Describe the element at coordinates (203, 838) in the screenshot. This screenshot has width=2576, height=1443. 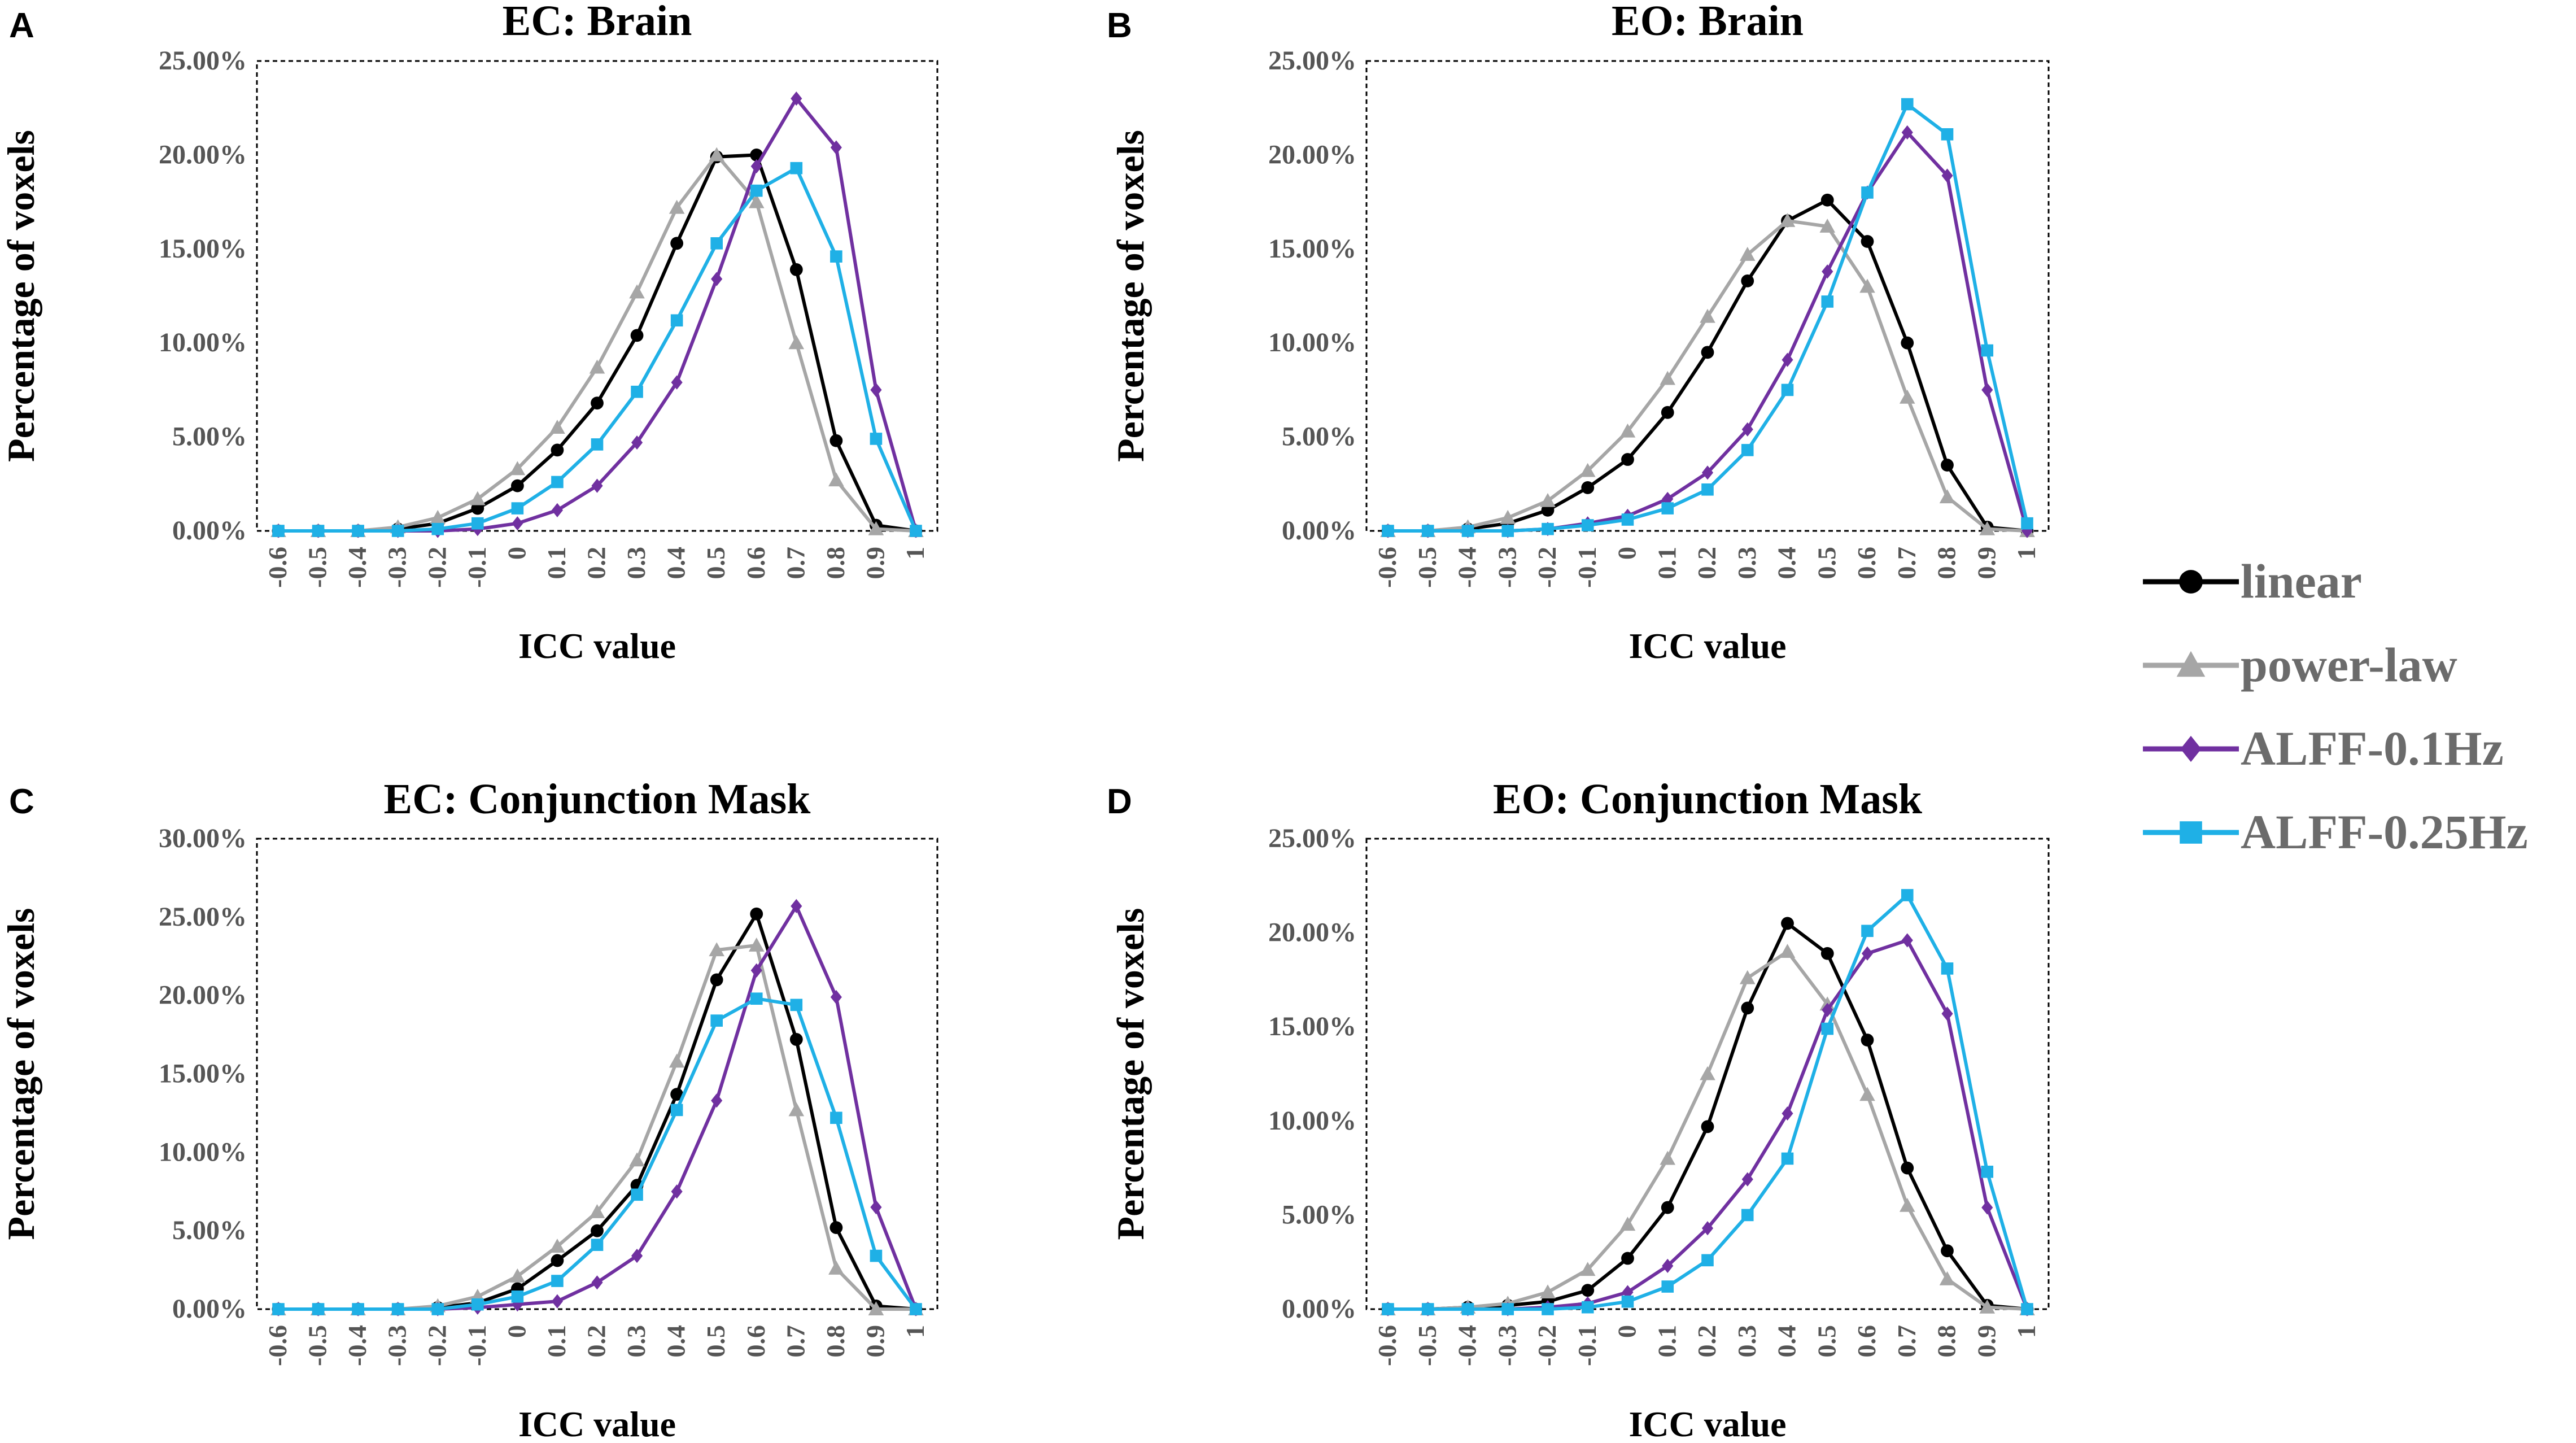
I see `y-tick-label: 30.00%` at that location.